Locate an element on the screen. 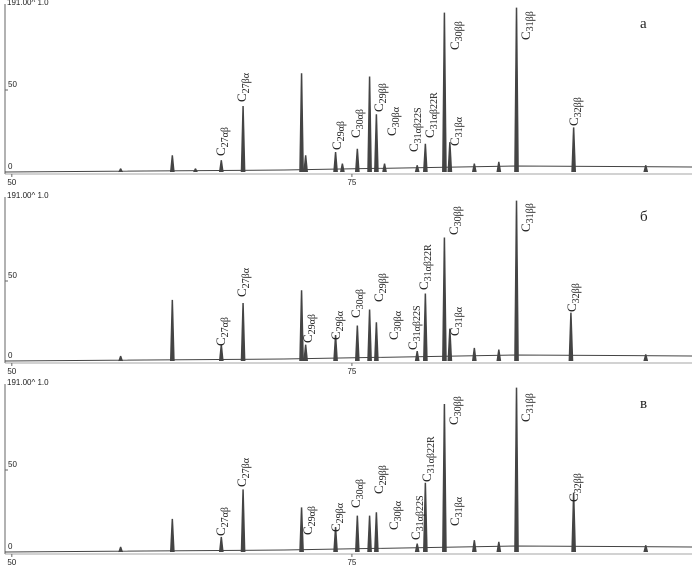  panel-label: в is located at coordinates (643, 404).